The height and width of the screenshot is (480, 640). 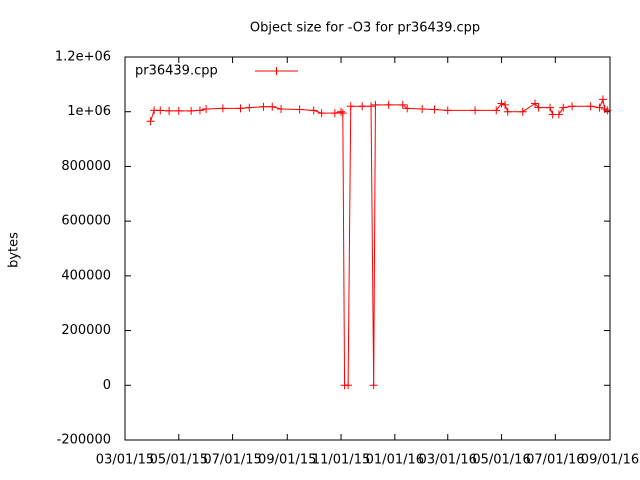 What do you see at coordinates (179, 460) in the screenshot?
I see `x-tick-label: 05/01/15` at bounding box center [179, 460].